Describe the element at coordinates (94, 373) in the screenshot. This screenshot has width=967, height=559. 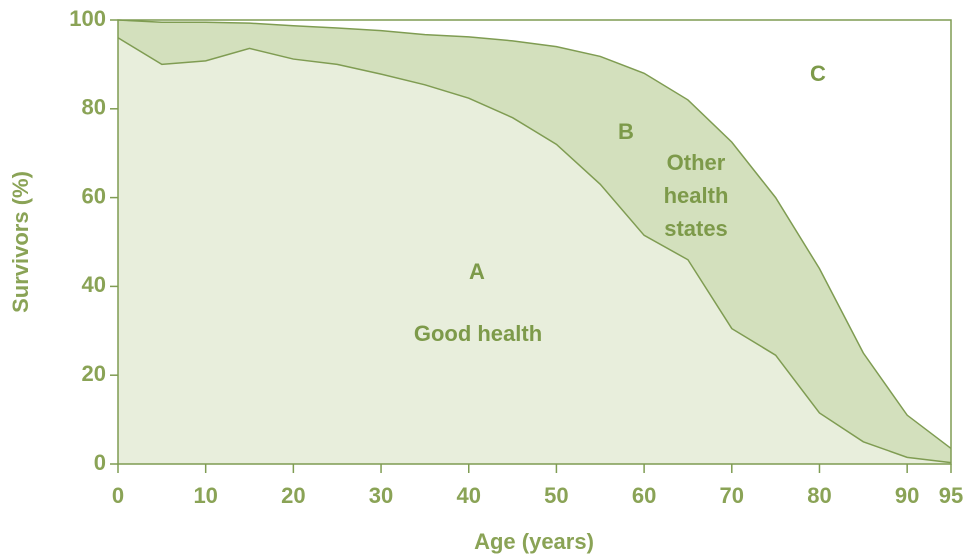
I see `y-tick-label: 20` at that location.